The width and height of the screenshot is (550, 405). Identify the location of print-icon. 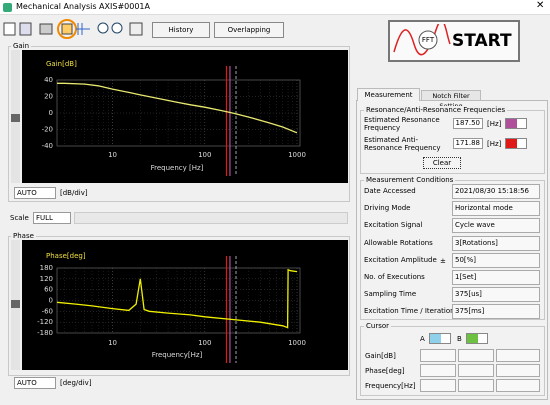
(46, 29).